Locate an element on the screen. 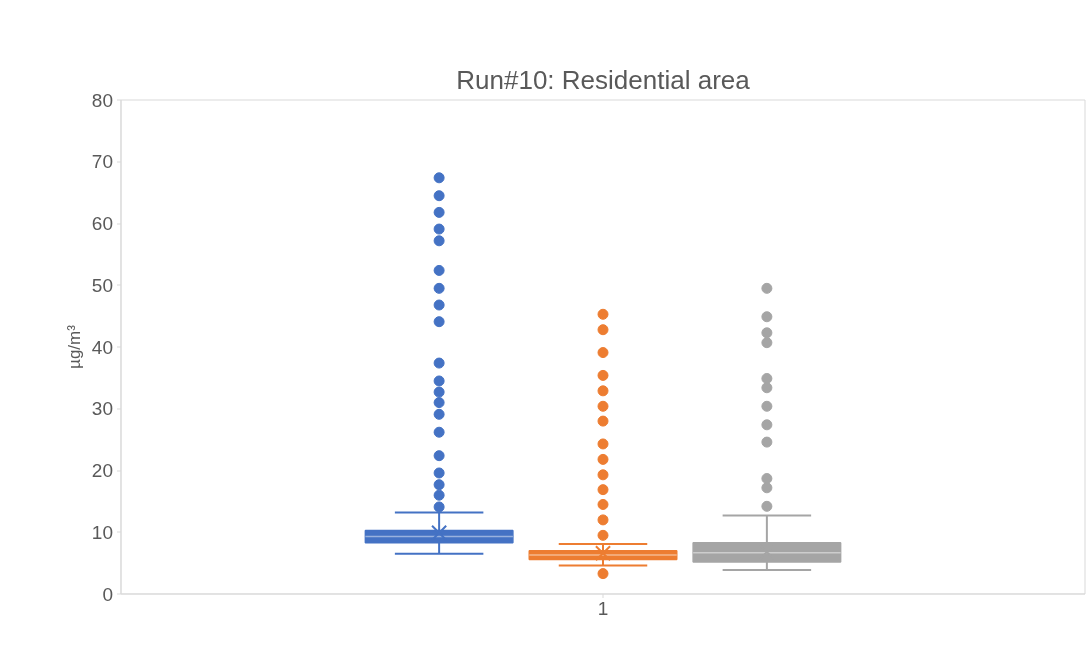  y-tick-label: 30 is located at coordinates (102, 409).